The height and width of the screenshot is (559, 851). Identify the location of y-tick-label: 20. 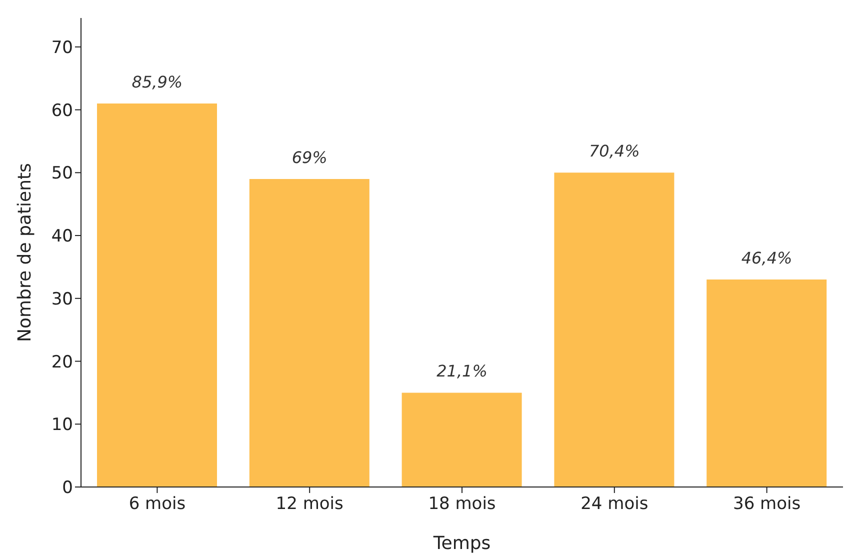
(62, 362).